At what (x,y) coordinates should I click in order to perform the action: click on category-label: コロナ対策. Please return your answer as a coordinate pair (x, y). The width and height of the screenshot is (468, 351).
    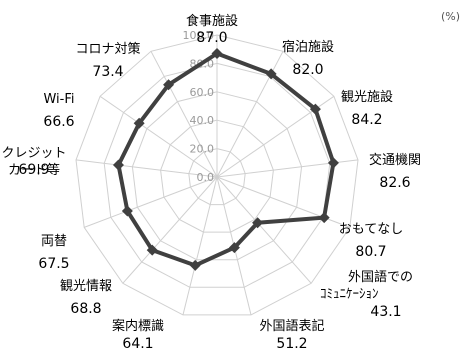
    Looking at the image, I should click on (107, 49).